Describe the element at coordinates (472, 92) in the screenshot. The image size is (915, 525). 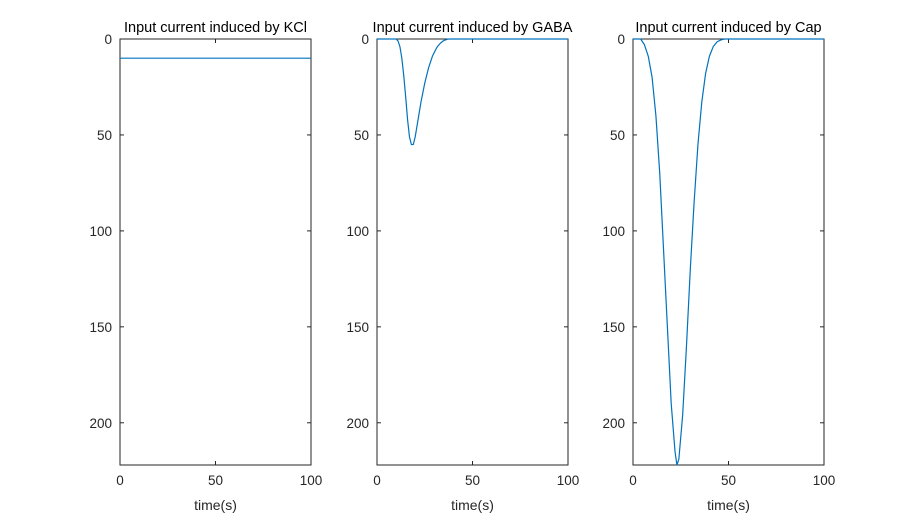
I see `series-line` at that location.